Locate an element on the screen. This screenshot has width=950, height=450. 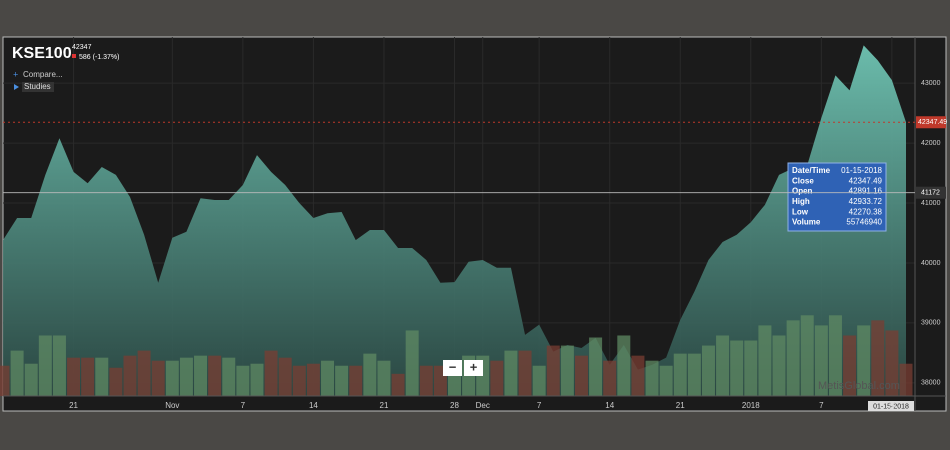
tooltip-value: 42933.72 is located at coordinates (866, 201).